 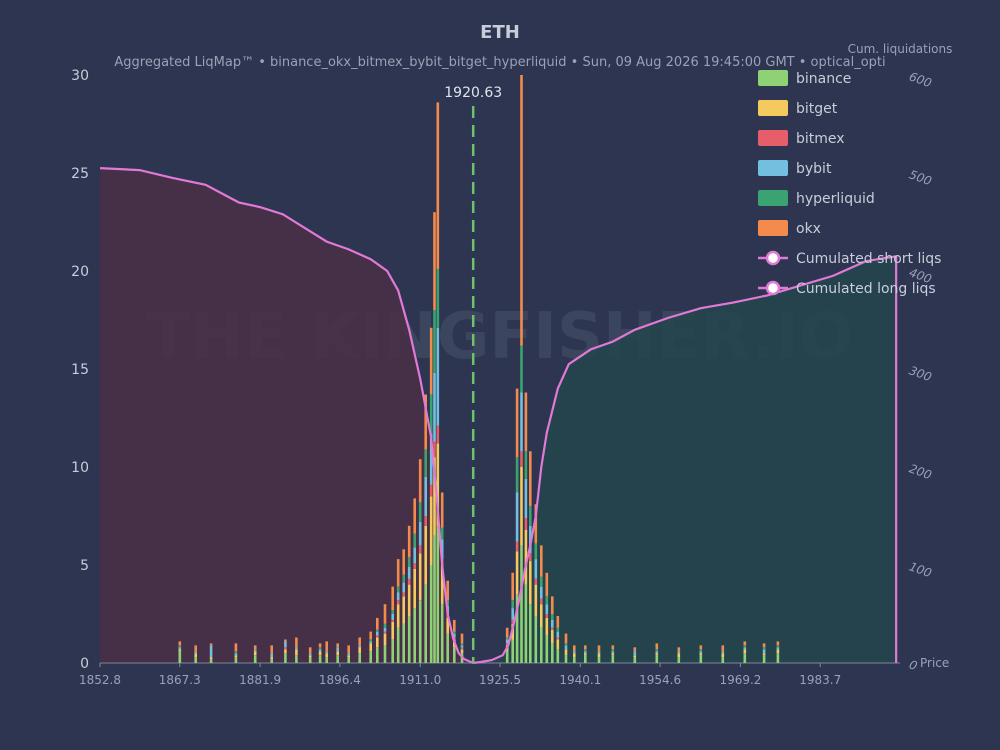 I want to click on x-tick-label-1: 1867.3, so click(x=180, y=680).